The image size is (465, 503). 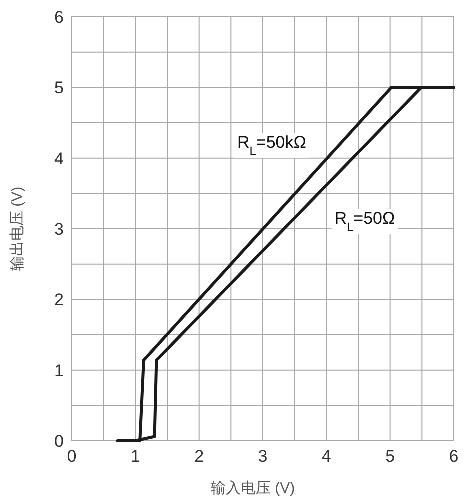 What do you see at coordinates (17, 229) in the screenshot?
I see `y-axis-title: 输出电压 (V)` at bounding box center [17, 229].